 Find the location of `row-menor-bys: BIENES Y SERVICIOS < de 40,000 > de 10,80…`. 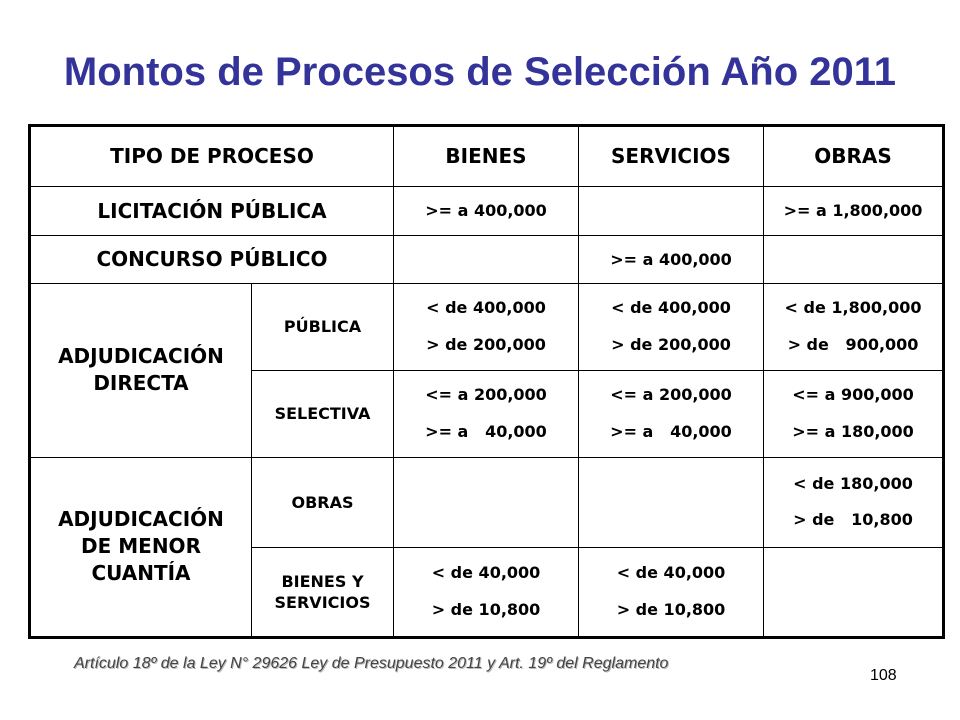

row-menor-bys: BIENES Y SERVICIOS < de 40,000 > de 10,80… is located at coordinates (487, 592).